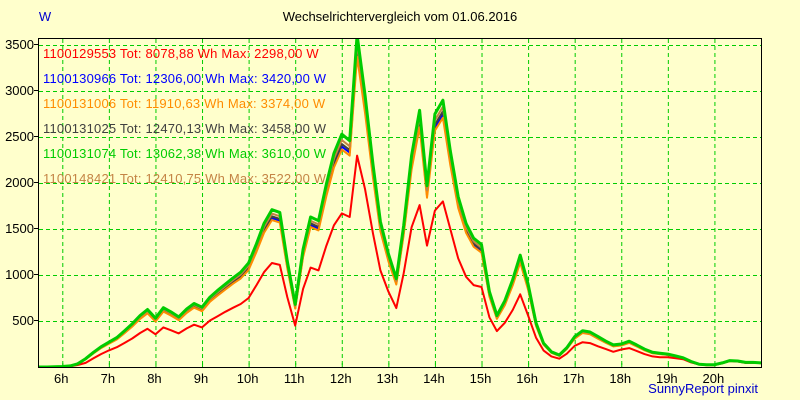 This screenshot has width=800, height=400. I want to click on x-axis-label: 8h, so click(154, 378).